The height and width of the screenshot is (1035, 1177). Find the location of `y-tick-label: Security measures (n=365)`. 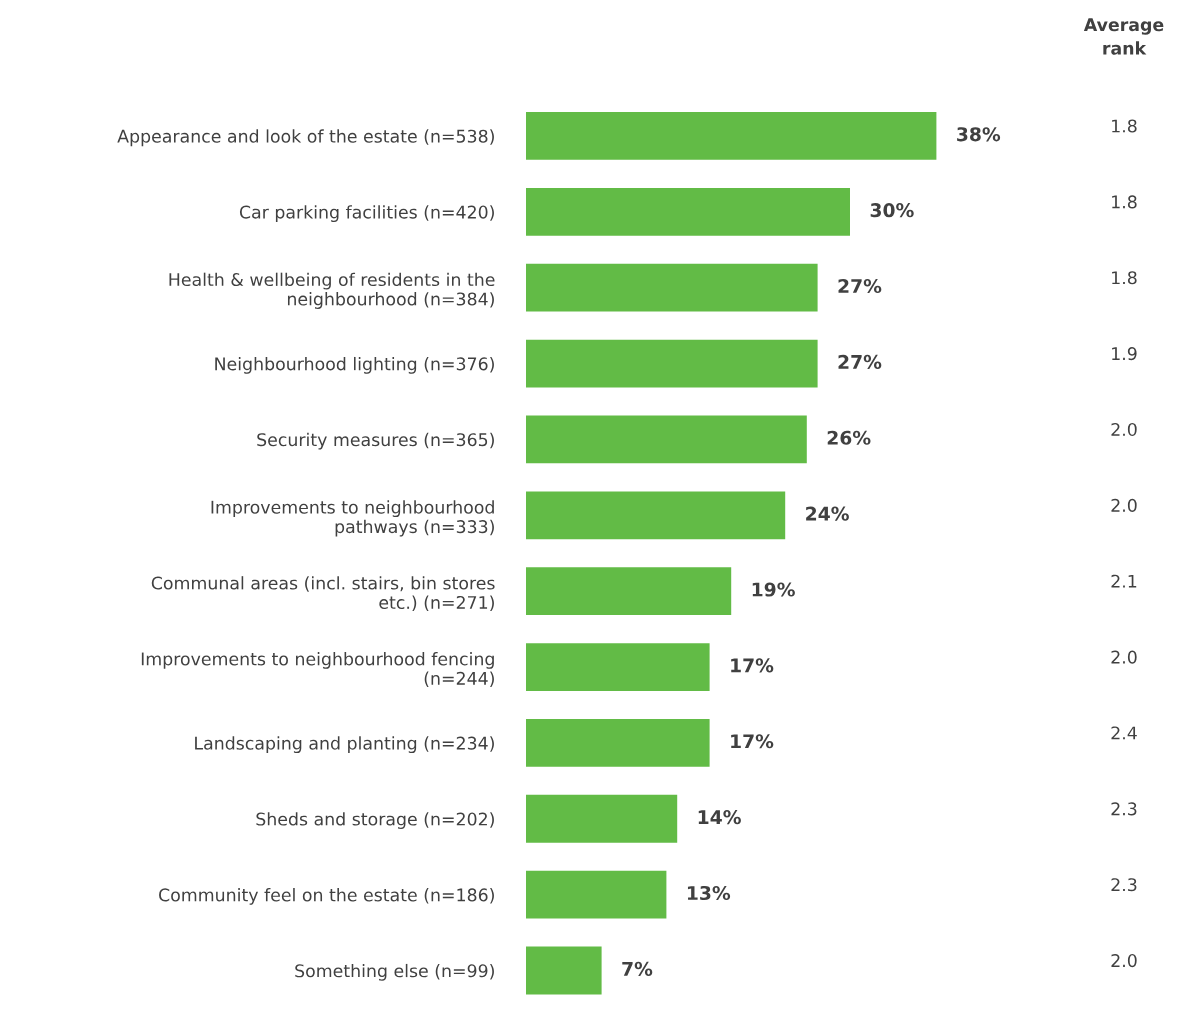

y-tick-label: Security measures (n=365) is located at coordinates (375, 441).